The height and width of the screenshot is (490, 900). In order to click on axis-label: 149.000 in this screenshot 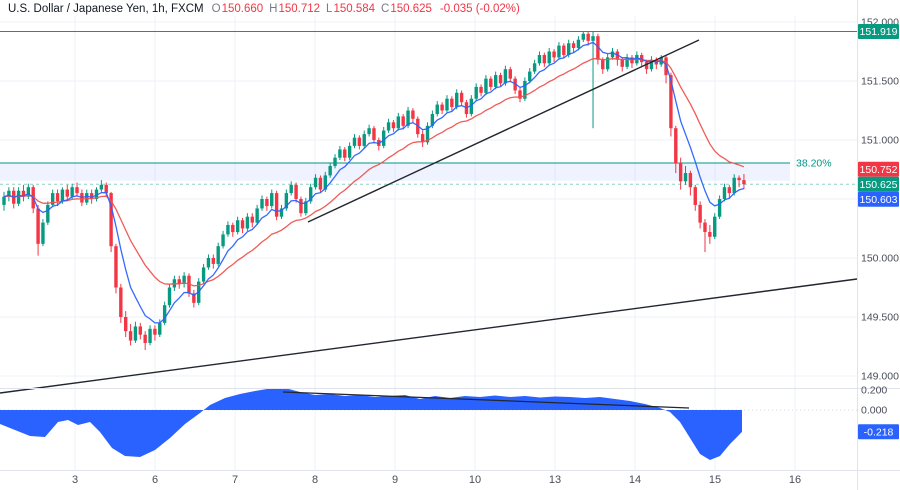, I will do `click(880, 377)`.